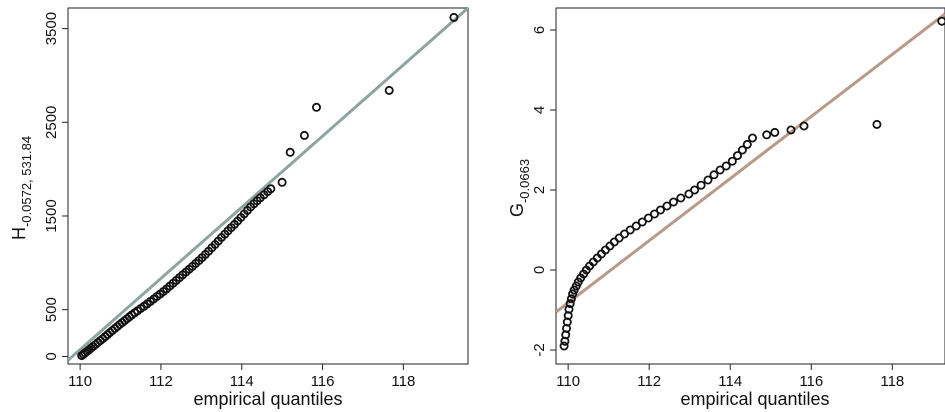 This screenshot has height=412, width=945. What do you see at coordinates (51, 356) in the screenshot?
I see `left-y-tick-label: 0` at bounding box center [51, 356].